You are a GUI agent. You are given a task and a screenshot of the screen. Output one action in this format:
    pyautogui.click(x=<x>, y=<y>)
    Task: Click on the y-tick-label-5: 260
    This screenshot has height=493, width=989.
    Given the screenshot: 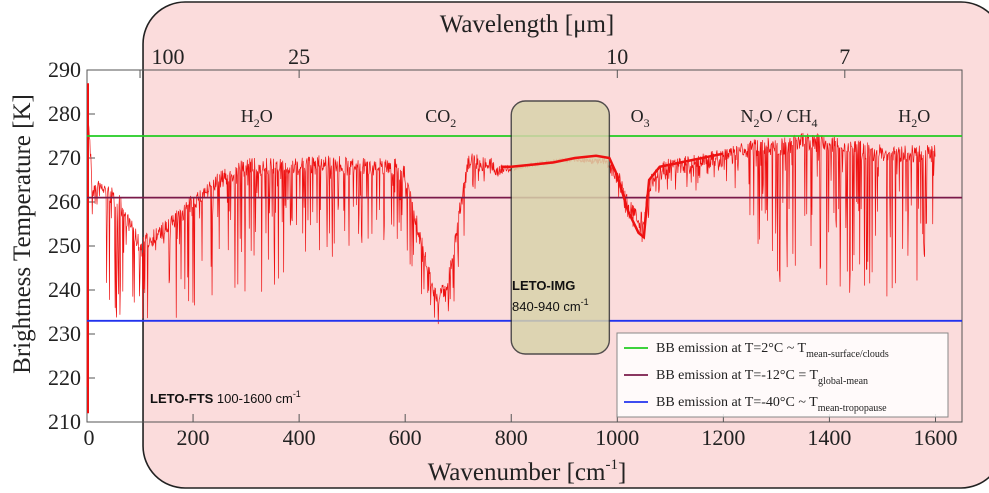 What is the action you would take?
    pyautogui.click(x=64, y=201)
    